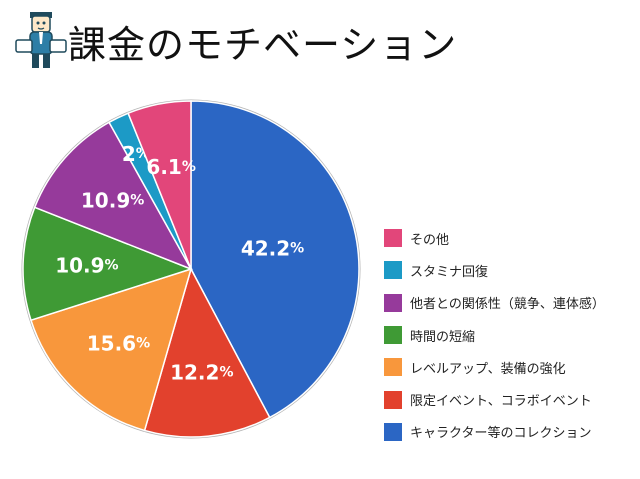 The height and width of the screenshot is (479, 640). What do you see at coordinates (41, 40) in the screenshot?
I see `businessman-mascot-icon` at bounding box center [41, 40].